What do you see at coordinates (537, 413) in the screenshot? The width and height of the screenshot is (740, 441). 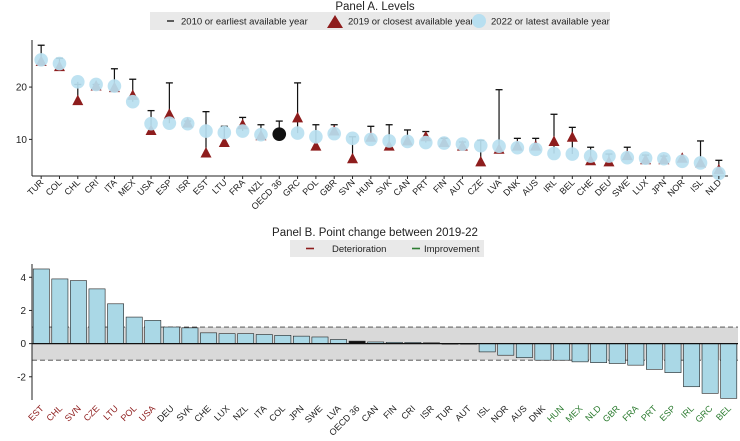 I see `panel-b-x-label-dnk: DNK` at bounding box center [537, 413].